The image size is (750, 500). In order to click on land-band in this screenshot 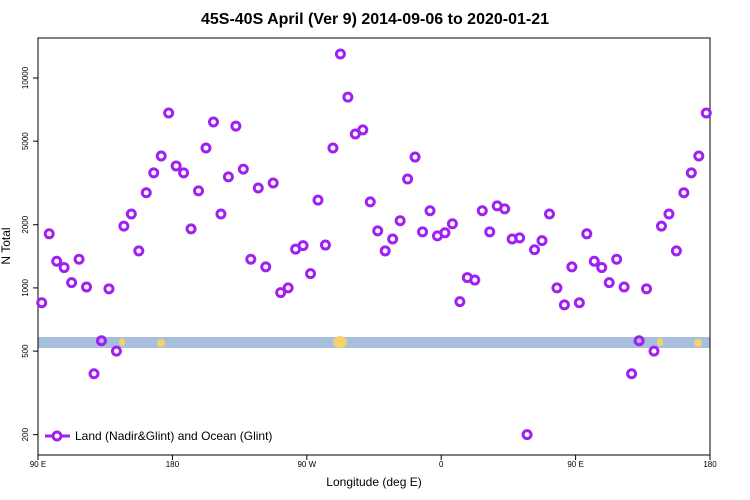, I will do `click(374, 342)`.